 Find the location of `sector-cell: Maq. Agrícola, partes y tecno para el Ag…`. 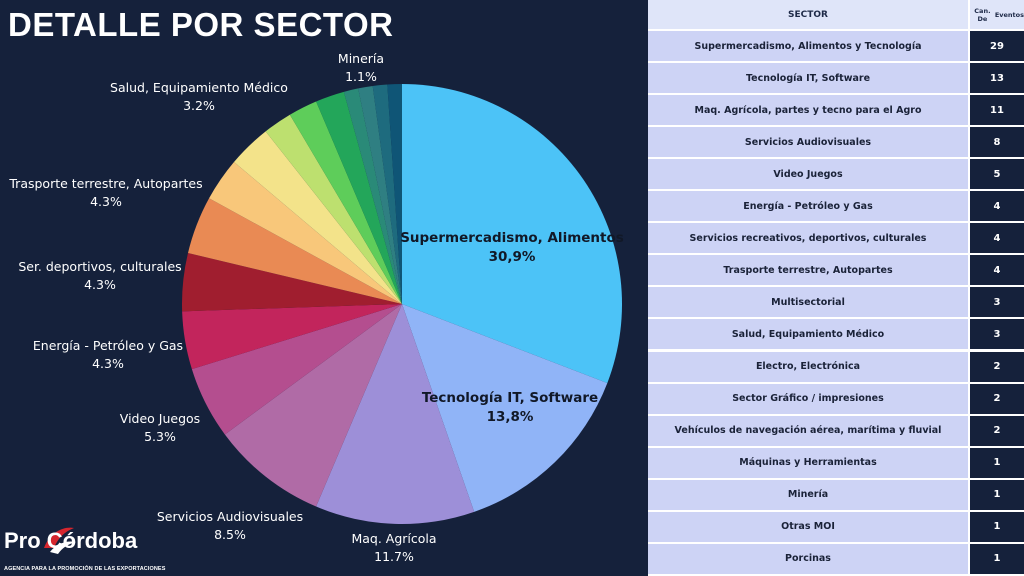

sector-cell: Maq. Agrícola, partes y tecno para el Ag… is located at coordinates (808, 110).